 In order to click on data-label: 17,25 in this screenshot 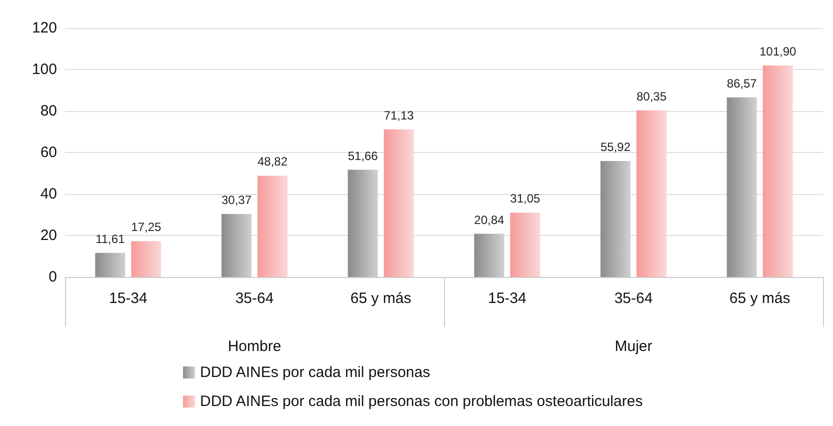, I will do `click(146, 227)`.